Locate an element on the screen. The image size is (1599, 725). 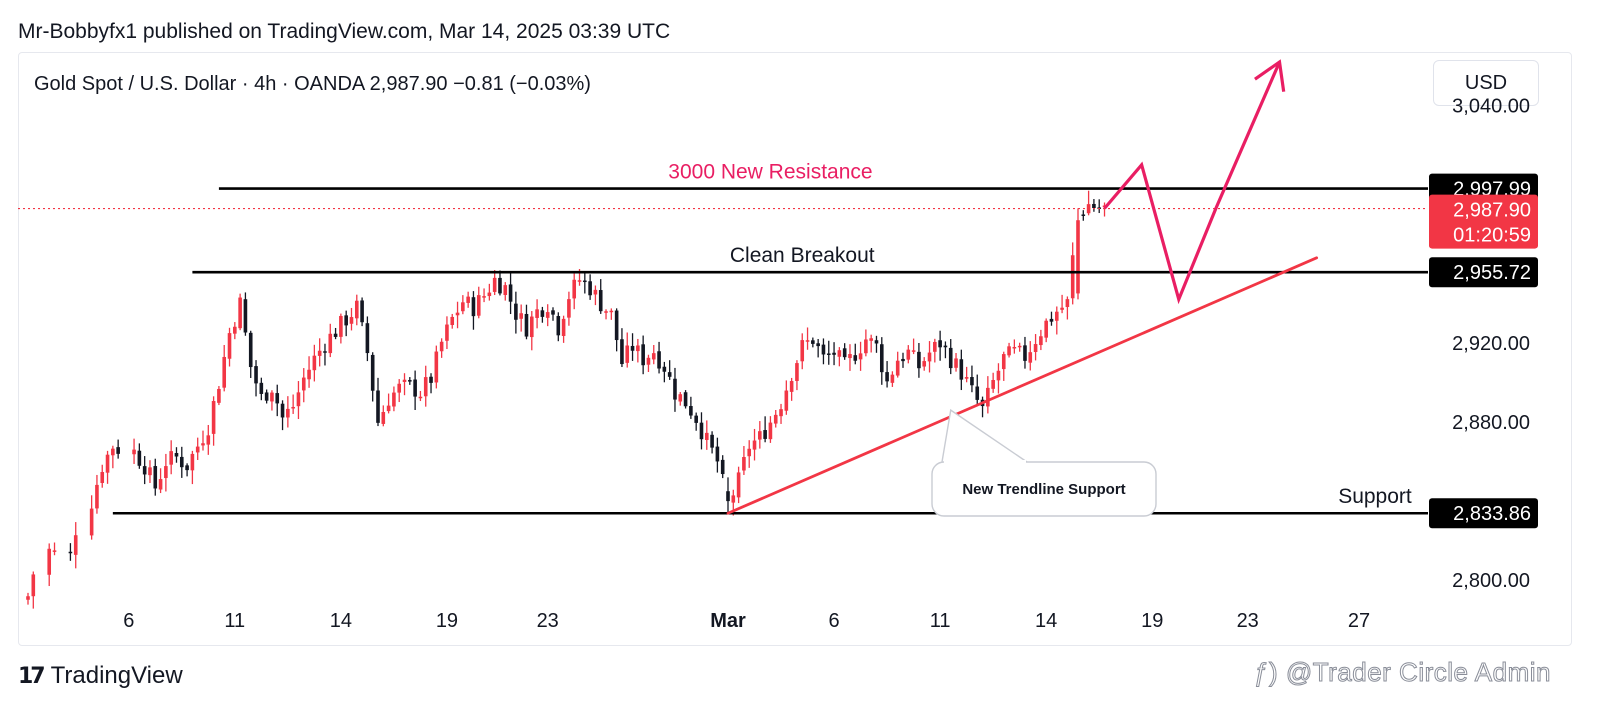
price-tick-label: 3,040.00 is located at coordinates (1491, 107).